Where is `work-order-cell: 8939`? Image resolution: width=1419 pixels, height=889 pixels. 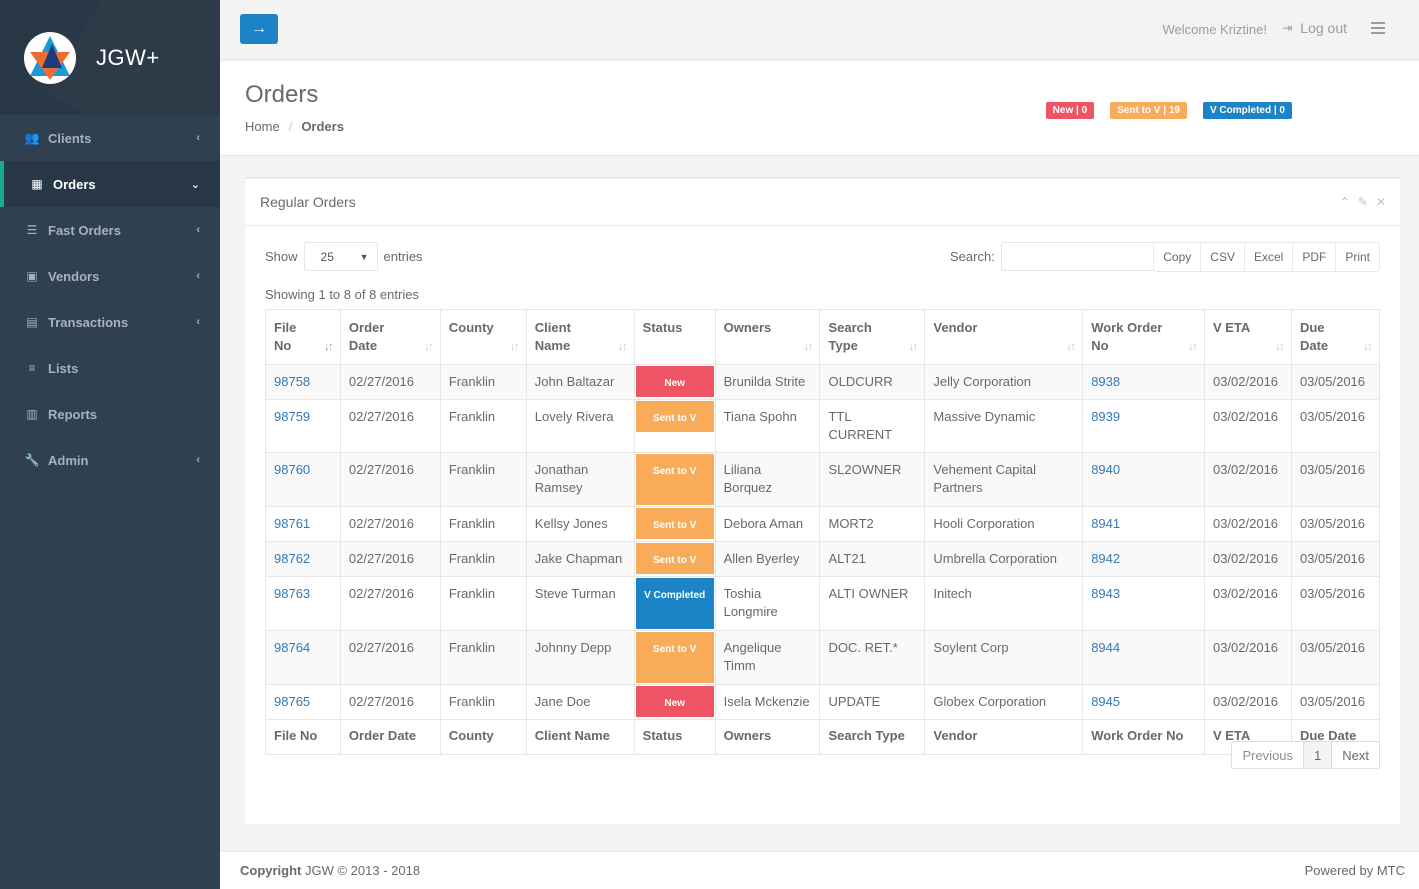
work-order-cell: 8939 is located at coordinates (1143, 426).